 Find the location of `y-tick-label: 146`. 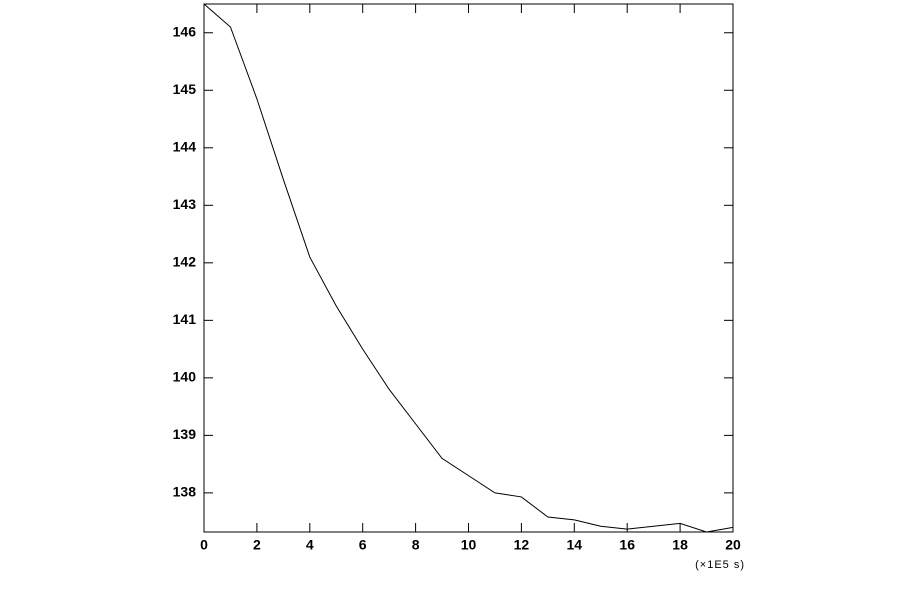

y-tick-label: 146 is located at coordinates (185, 31).